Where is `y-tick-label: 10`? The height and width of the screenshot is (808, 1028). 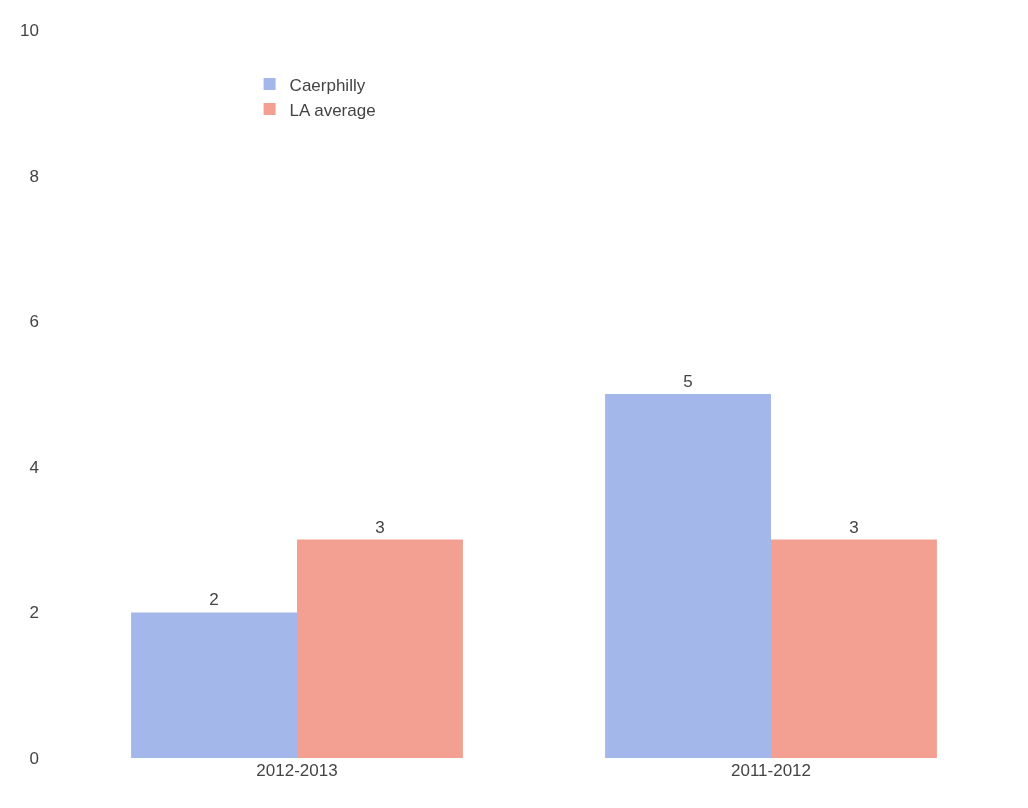
y-tick-label: 10 is located at coordinates (29, 30).